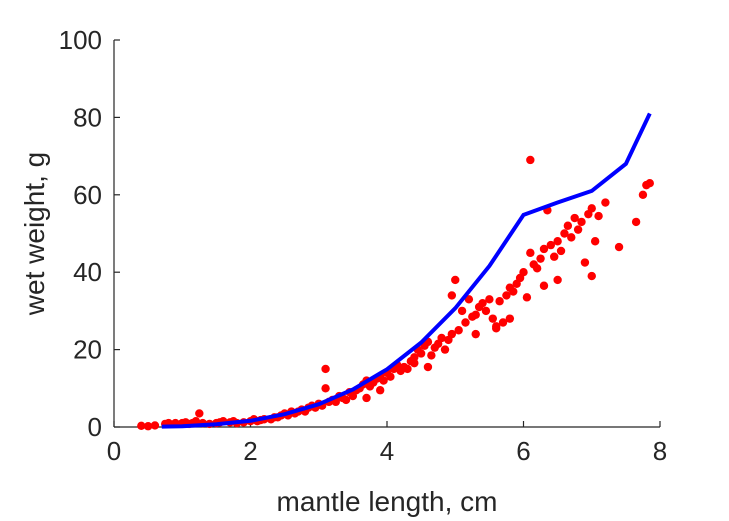 Image resolution: width=729 pixels, height=521 pixels. Describe the element at coordinates (387, 451) in the screenshot. I see `x-tick-label: 4` at that location.